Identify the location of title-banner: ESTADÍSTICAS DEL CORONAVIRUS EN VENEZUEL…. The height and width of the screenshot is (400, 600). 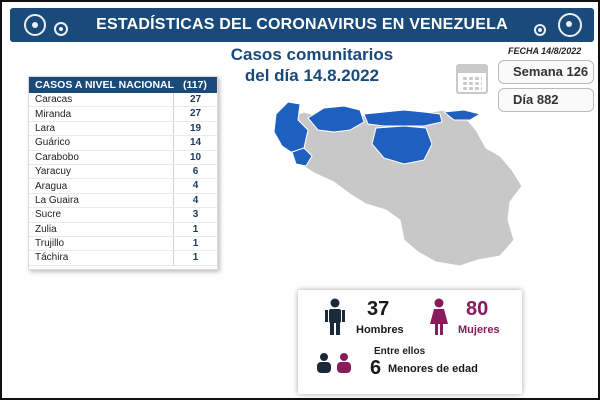
(302, 25).